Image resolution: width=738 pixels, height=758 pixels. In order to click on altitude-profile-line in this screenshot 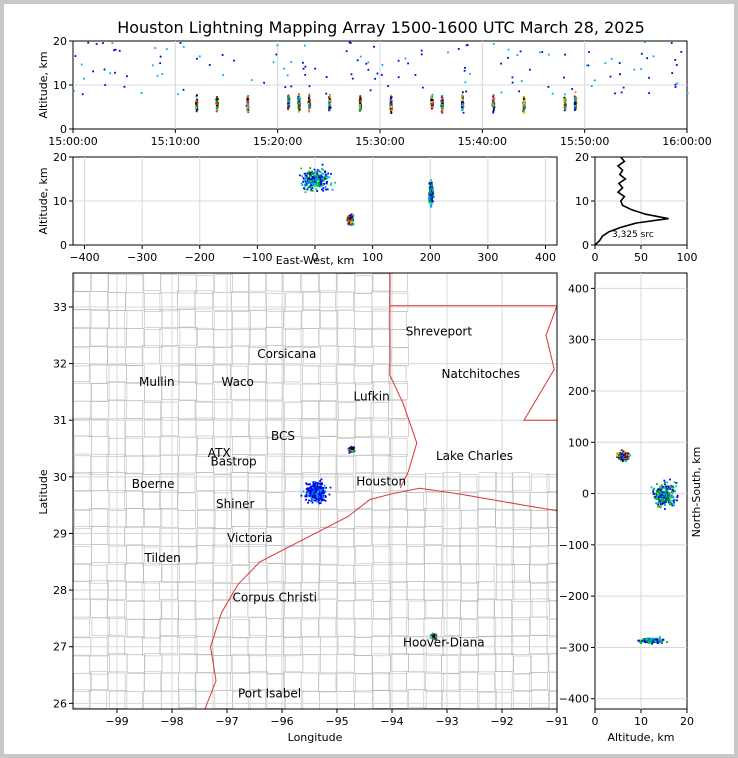, I will do `click(631, 201)`.